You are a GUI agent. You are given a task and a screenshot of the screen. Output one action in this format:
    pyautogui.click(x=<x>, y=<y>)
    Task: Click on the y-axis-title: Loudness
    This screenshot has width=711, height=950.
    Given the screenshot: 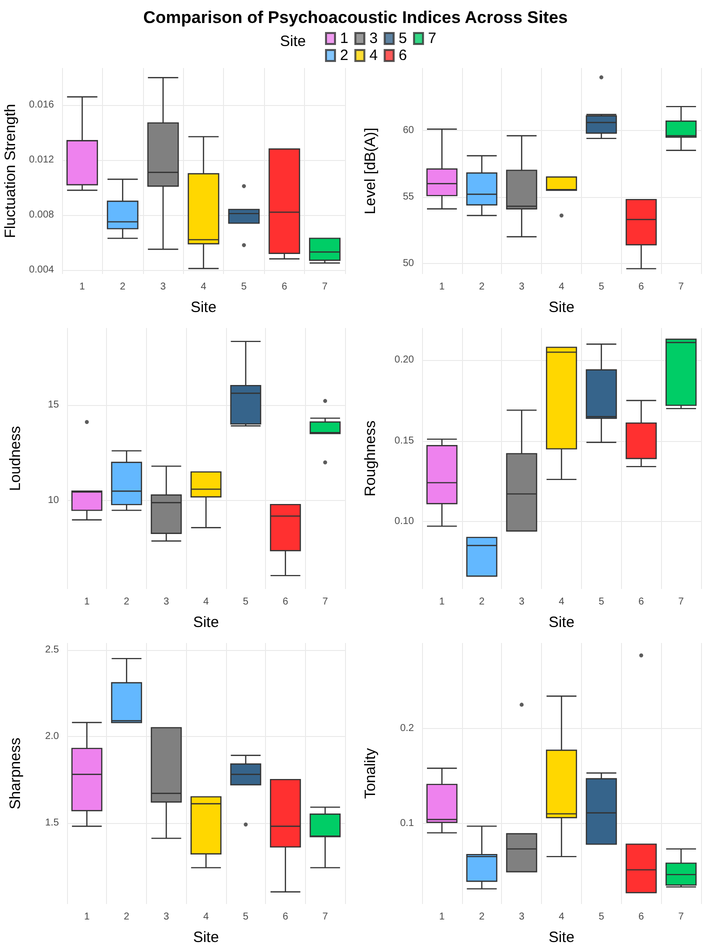 What is the action you would take?
    pyautogui.click(x=15, y=459)
    